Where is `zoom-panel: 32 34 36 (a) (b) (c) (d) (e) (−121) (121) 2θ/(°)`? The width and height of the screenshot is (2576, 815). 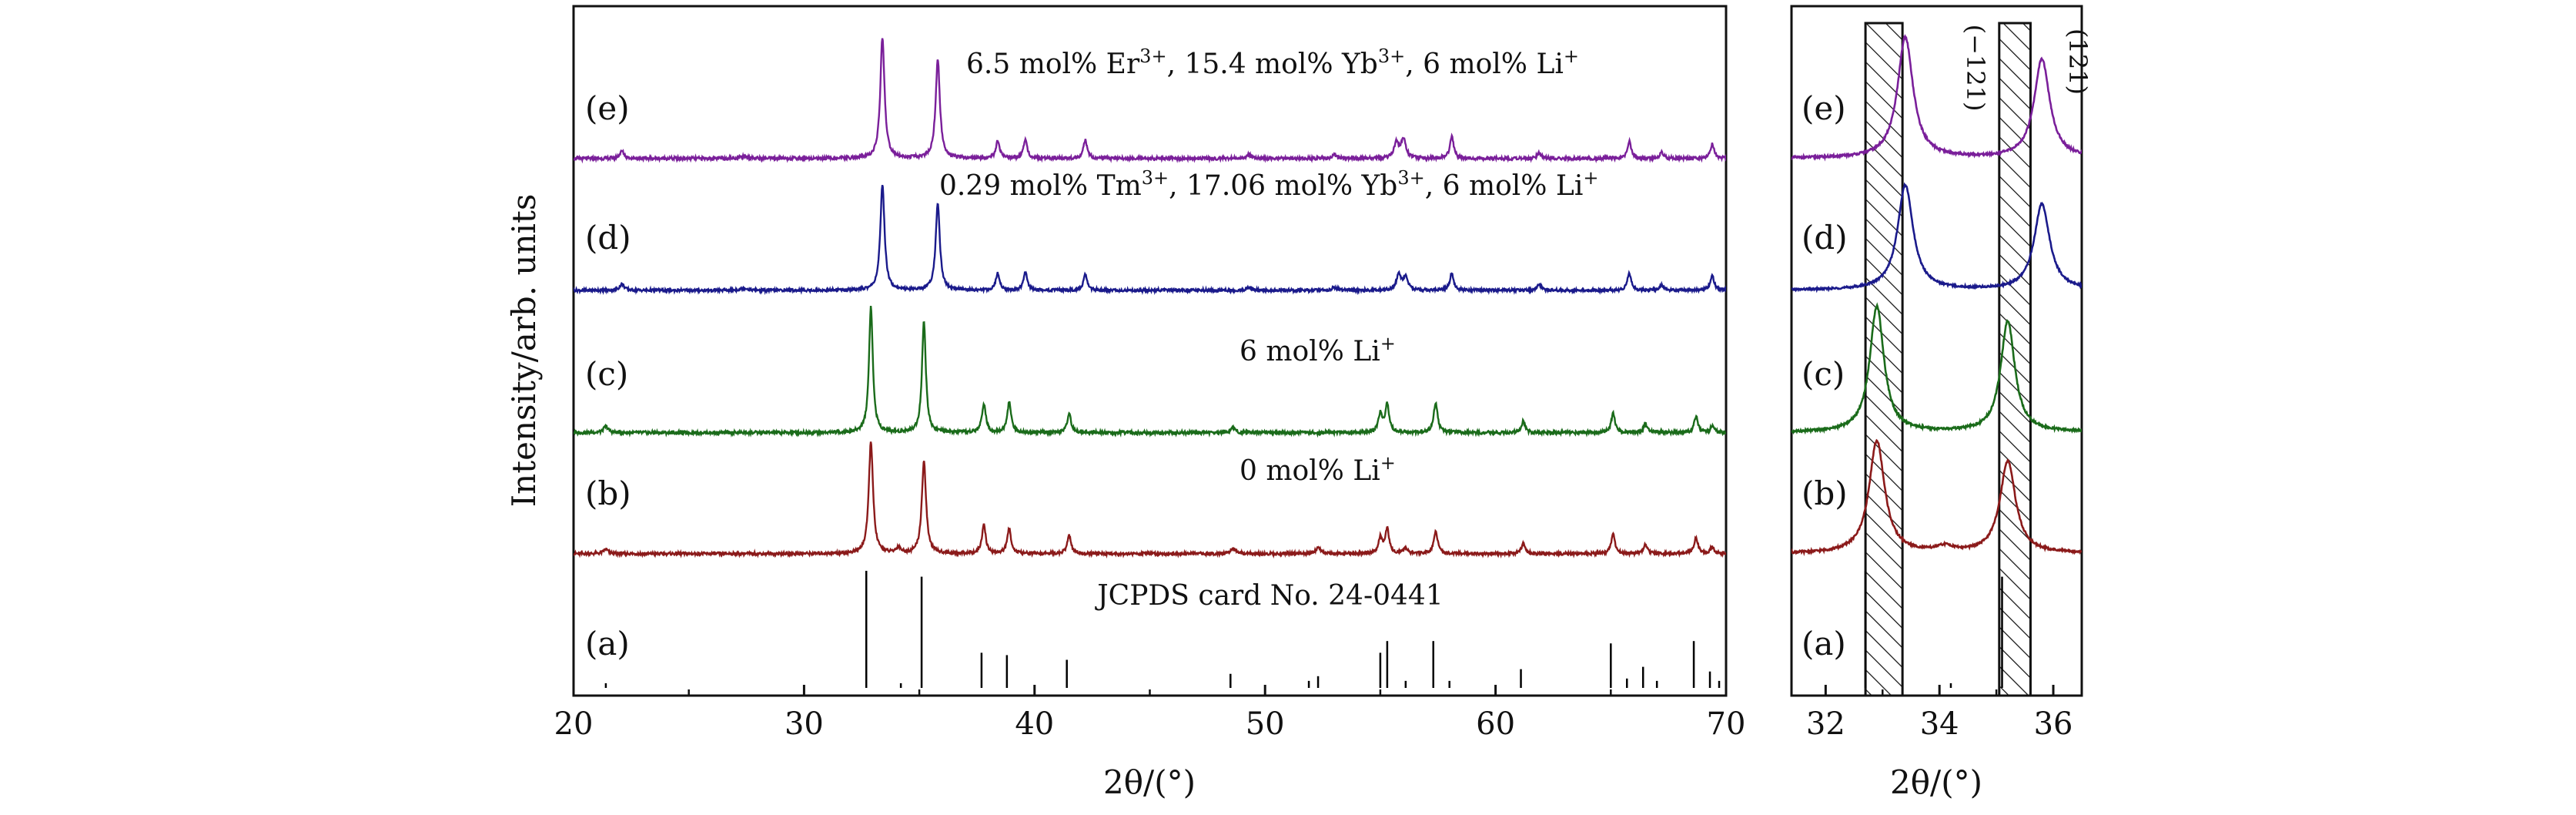 zoom-panel: 32 34 36 (a) (b) (c) (d) (e) (−121) (121) 2θ/(°) is located at coordinates (1941, 403).